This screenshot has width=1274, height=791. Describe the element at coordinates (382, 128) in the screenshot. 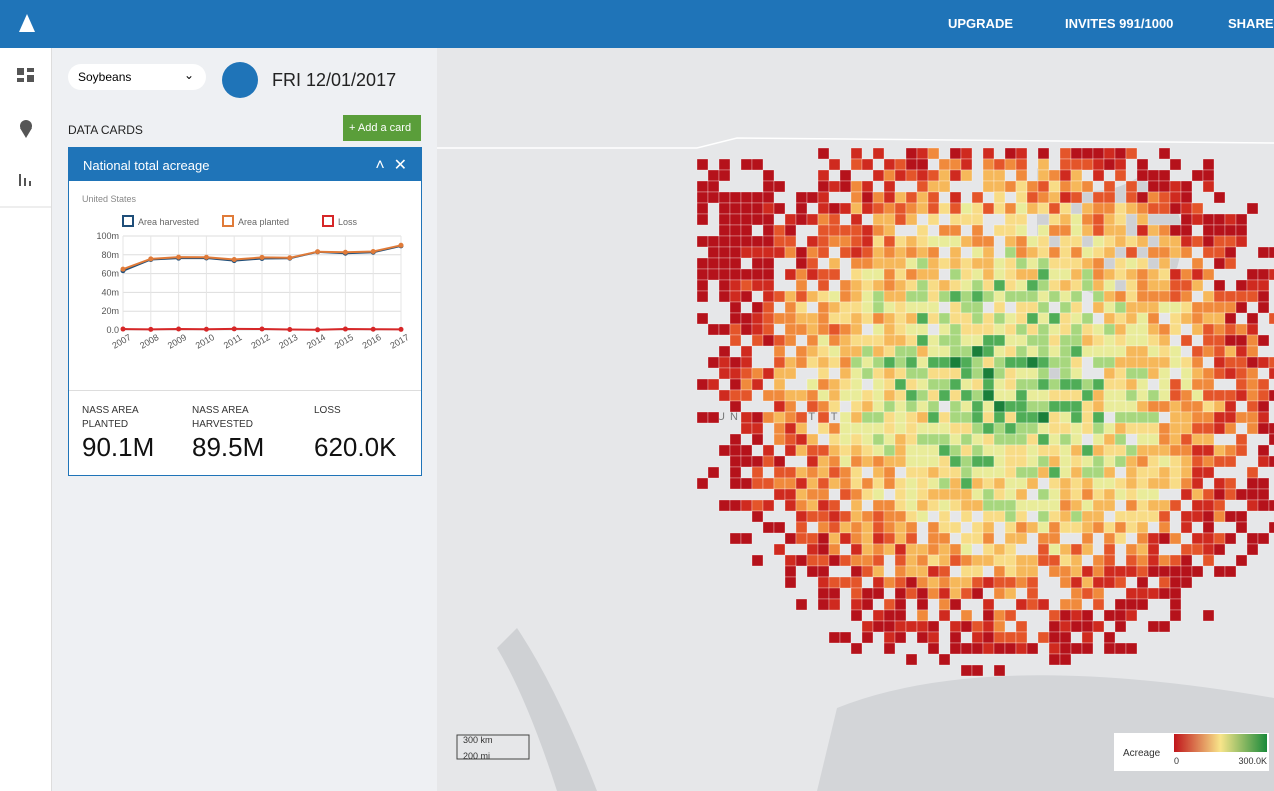

I see `add-card-button: + Add a card` at that location.